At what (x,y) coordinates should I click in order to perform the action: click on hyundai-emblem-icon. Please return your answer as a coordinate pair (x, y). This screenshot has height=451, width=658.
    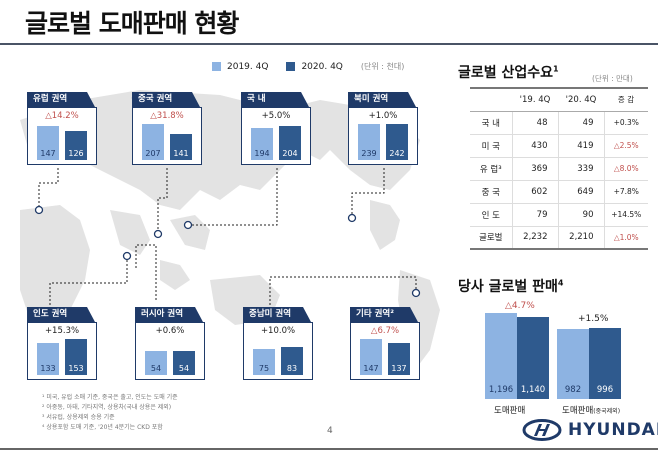
    Looking at the image, I should click on (542, 430).